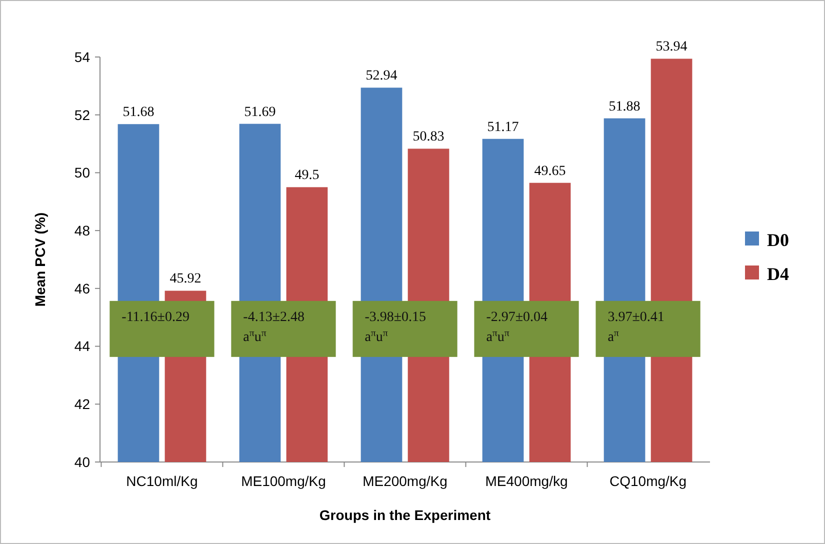  I want to click on y-tick-label: 54, so click(82, 56).